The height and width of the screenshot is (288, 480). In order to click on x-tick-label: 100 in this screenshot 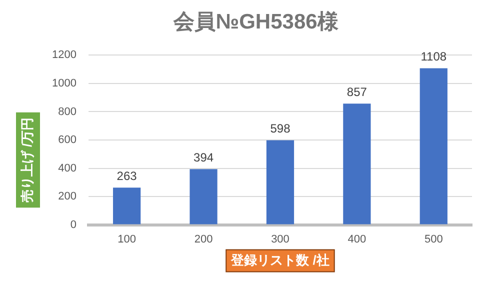, I will do `click(127, 239)`.